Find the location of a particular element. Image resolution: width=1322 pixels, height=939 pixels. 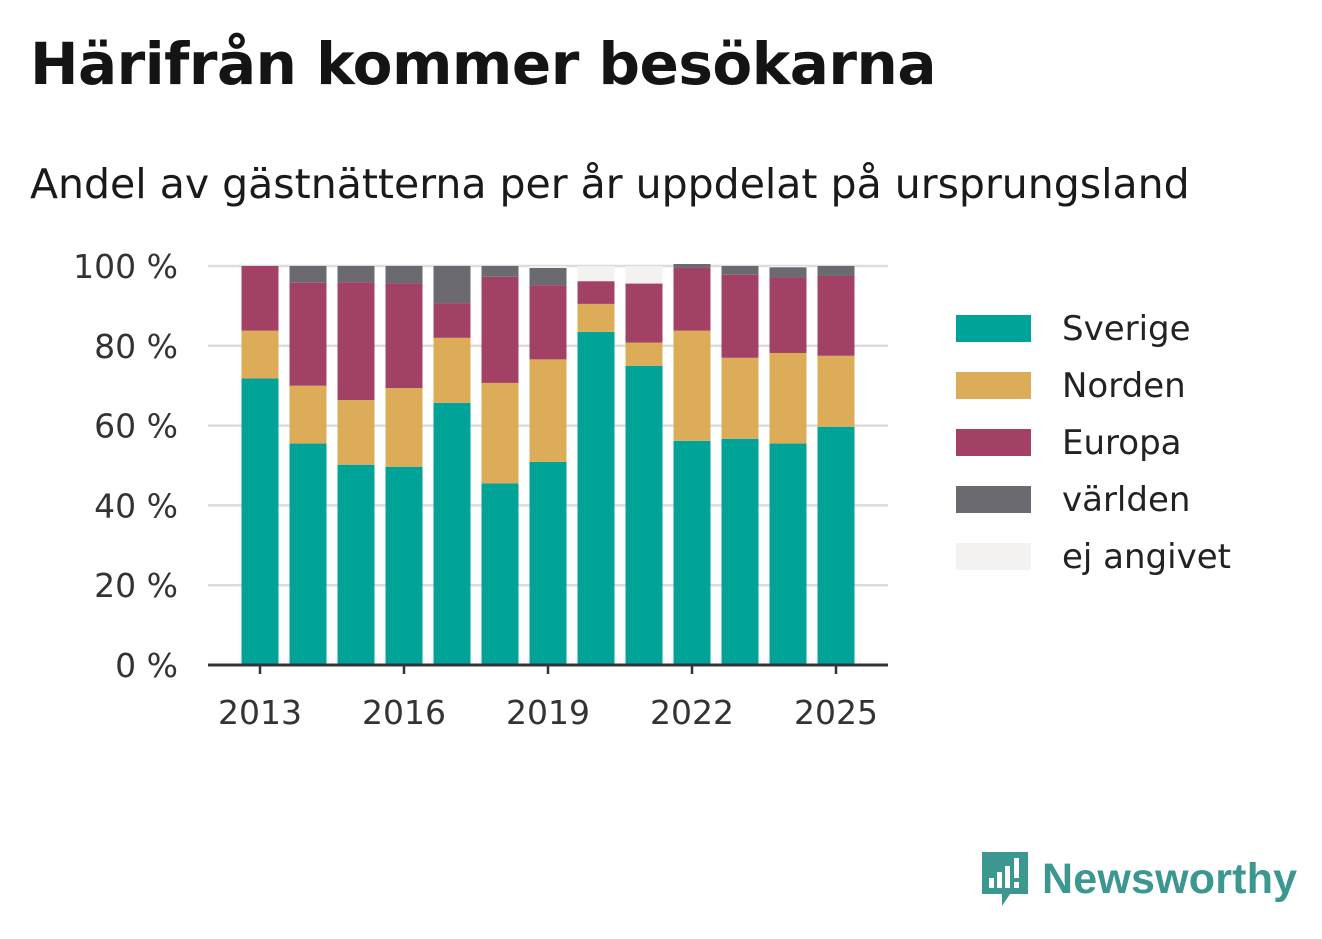

bar-segment-ej-angivet-2019 is located at coordinates (548, 267).